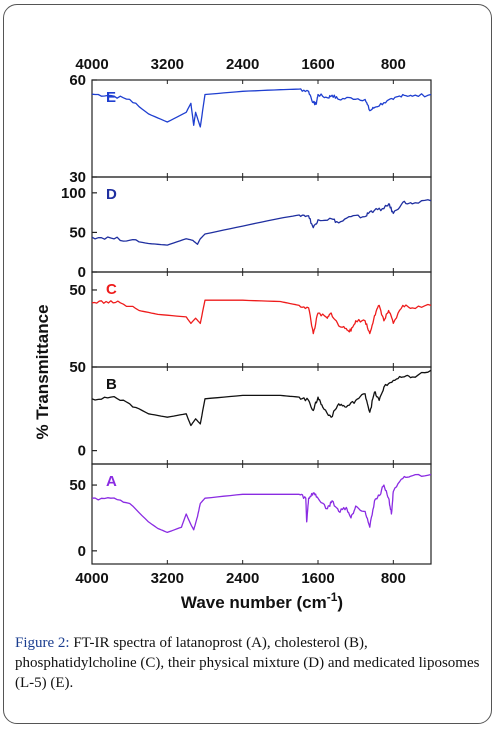  I want to click on y-tick-label: 100, so click(73, 193).